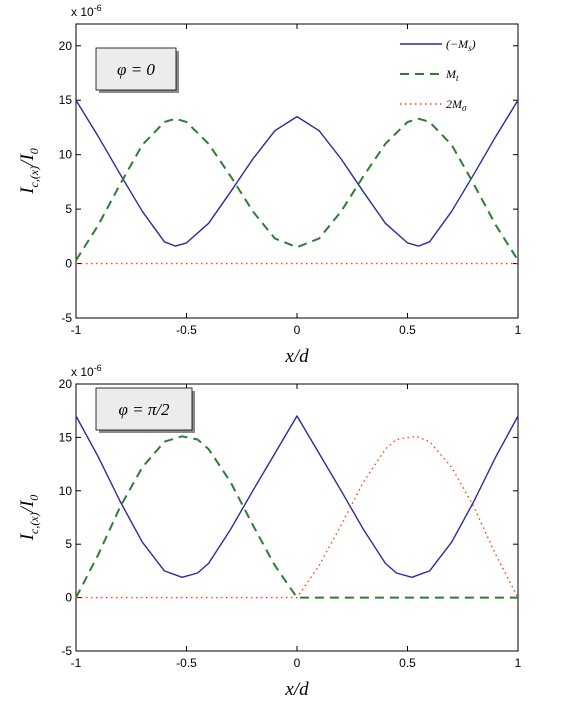 The height and width of the screenshot is (706, 572). Describe the element at coordinates (438, 75) in the screenshot. I see `legend: (−Ms) Mt 2Mσ` at that location.